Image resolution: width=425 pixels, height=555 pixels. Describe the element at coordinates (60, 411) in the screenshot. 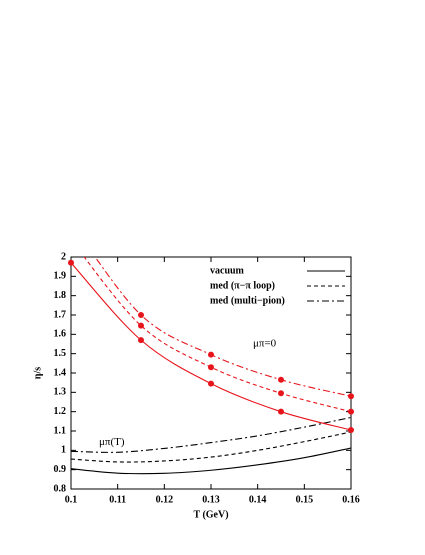

I see `y-tick-label: 1.2` at that location.